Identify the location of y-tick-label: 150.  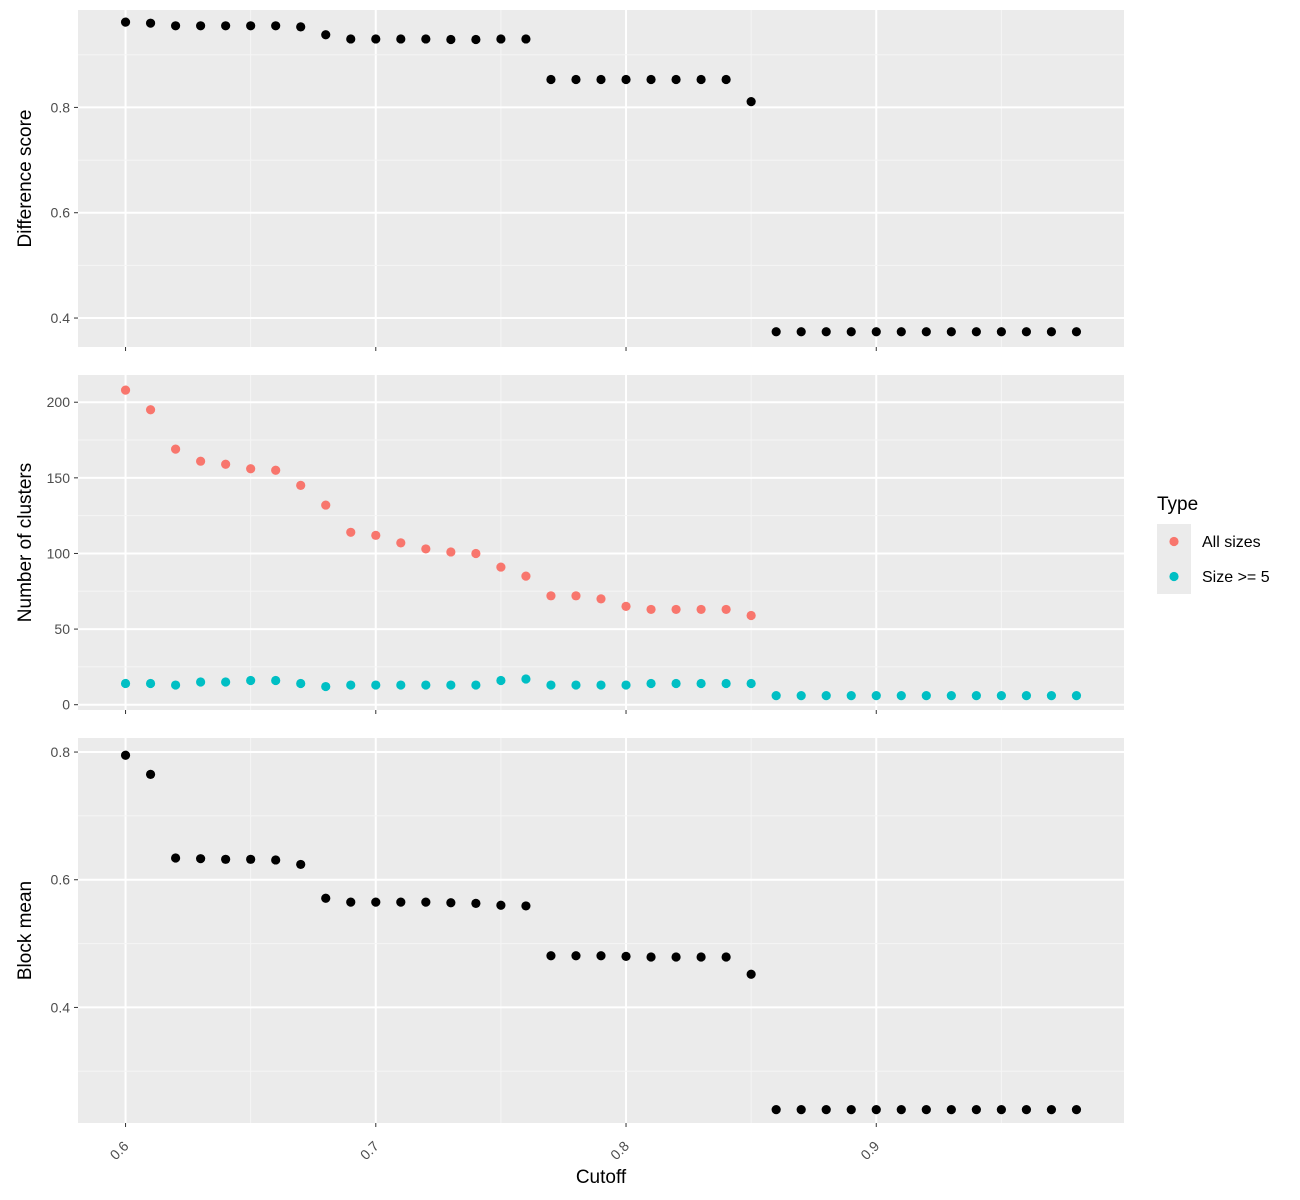
(59, 478).